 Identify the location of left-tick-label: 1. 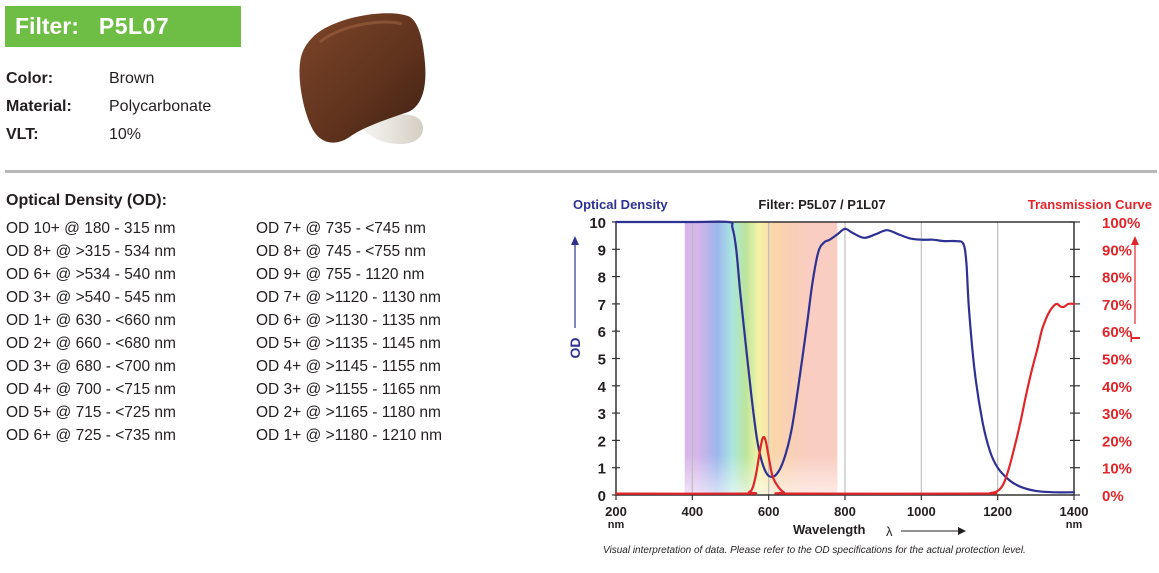
(602, 469).